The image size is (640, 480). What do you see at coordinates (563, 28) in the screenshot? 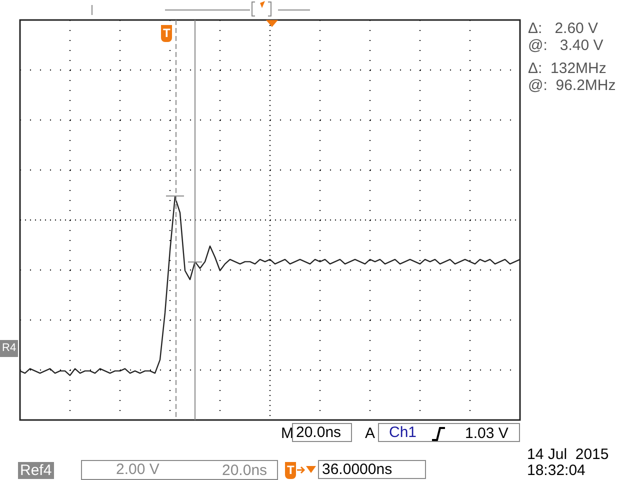
I see `text: Δ: 2.60 V` at bounding box center [563, 28].